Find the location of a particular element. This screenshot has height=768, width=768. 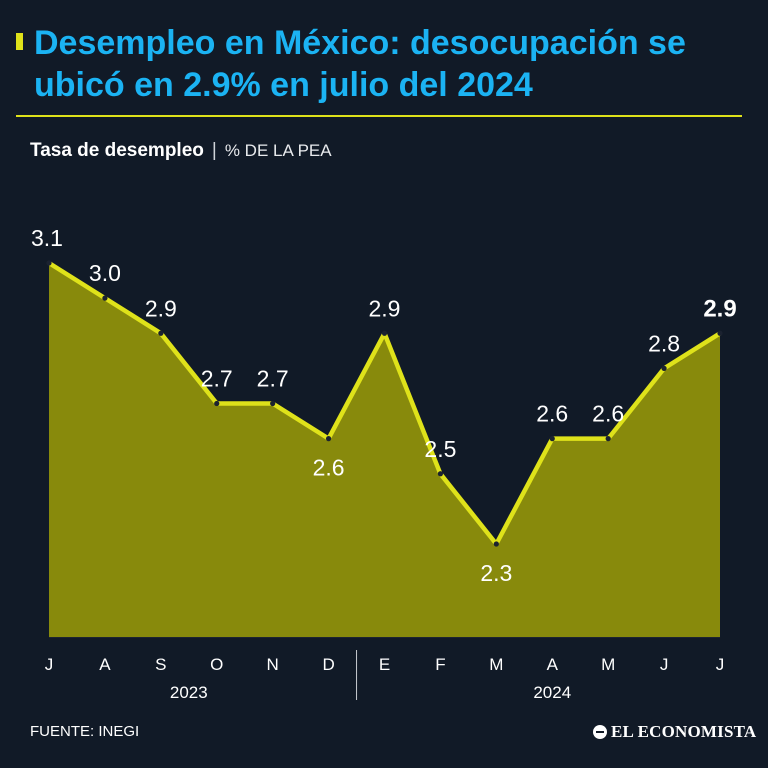

value-label: 3.0 is located at coordinates (105, 273).